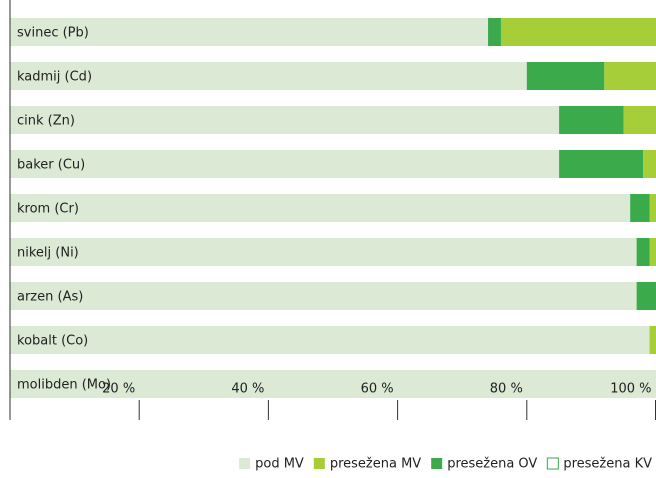 This screenshot has width=656, height=478. What do you see at coordinates (52, 341) in the screenshot?
I see `category-label: kobalt (Co)` at bounding box center [52, 341].